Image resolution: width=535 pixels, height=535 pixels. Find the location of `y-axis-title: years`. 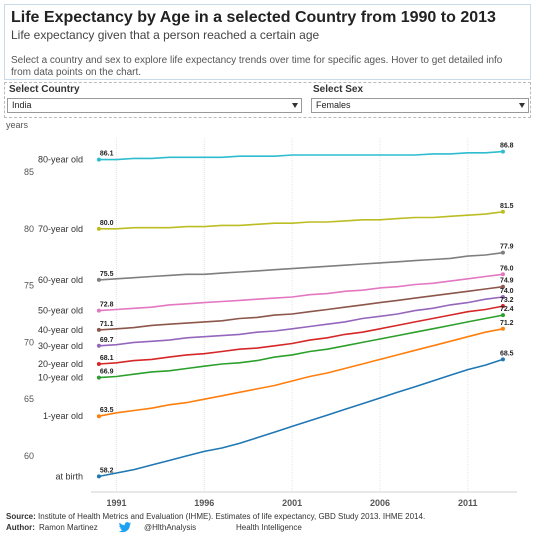

y-axis-title: years is located at coordinates (17, 125).